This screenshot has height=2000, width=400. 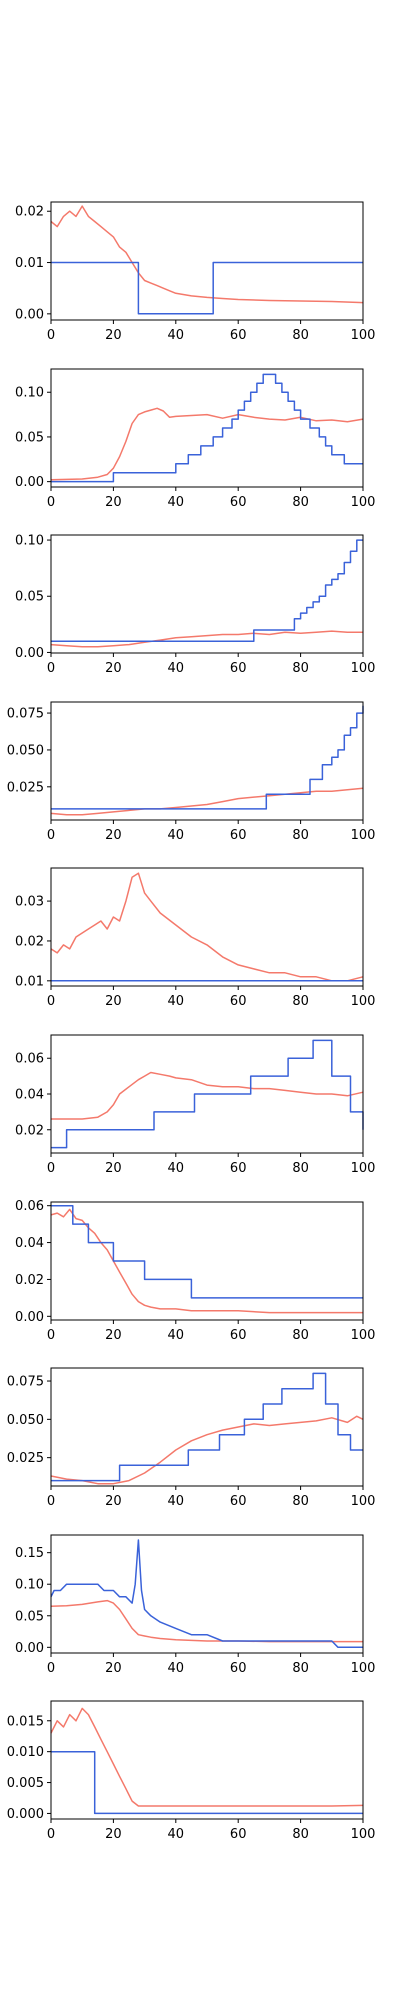 I want to click on y-tick-label: 0.050, so click(x=25, y=1420).